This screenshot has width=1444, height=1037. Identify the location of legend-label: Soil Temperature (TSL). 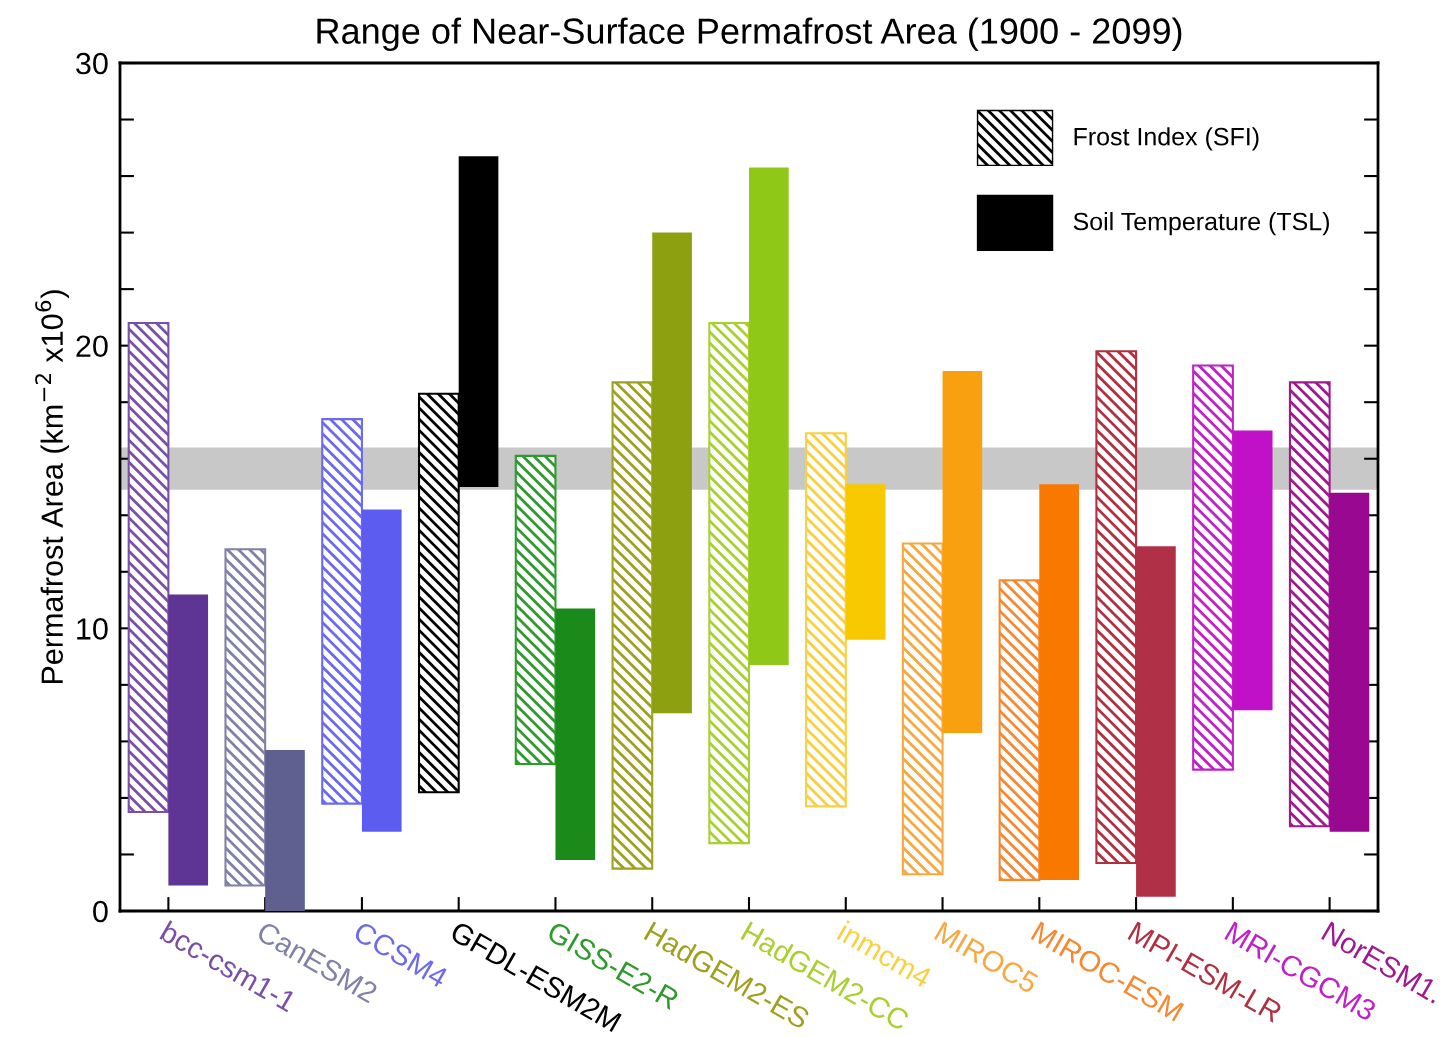
(1201, 224).